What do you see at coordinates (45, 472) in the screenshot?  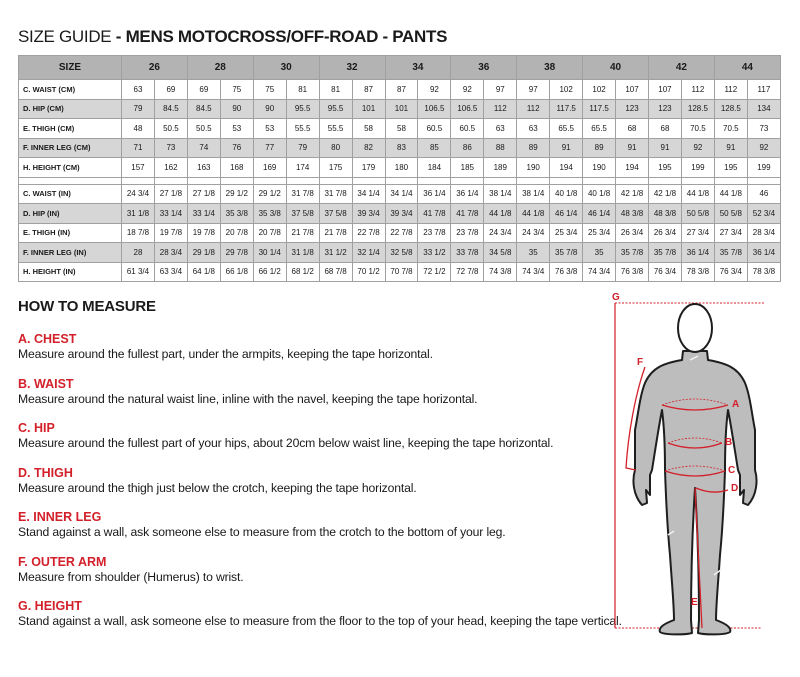 I see `measure-item-title: D. THIGH` at bounding box center [45, 472].